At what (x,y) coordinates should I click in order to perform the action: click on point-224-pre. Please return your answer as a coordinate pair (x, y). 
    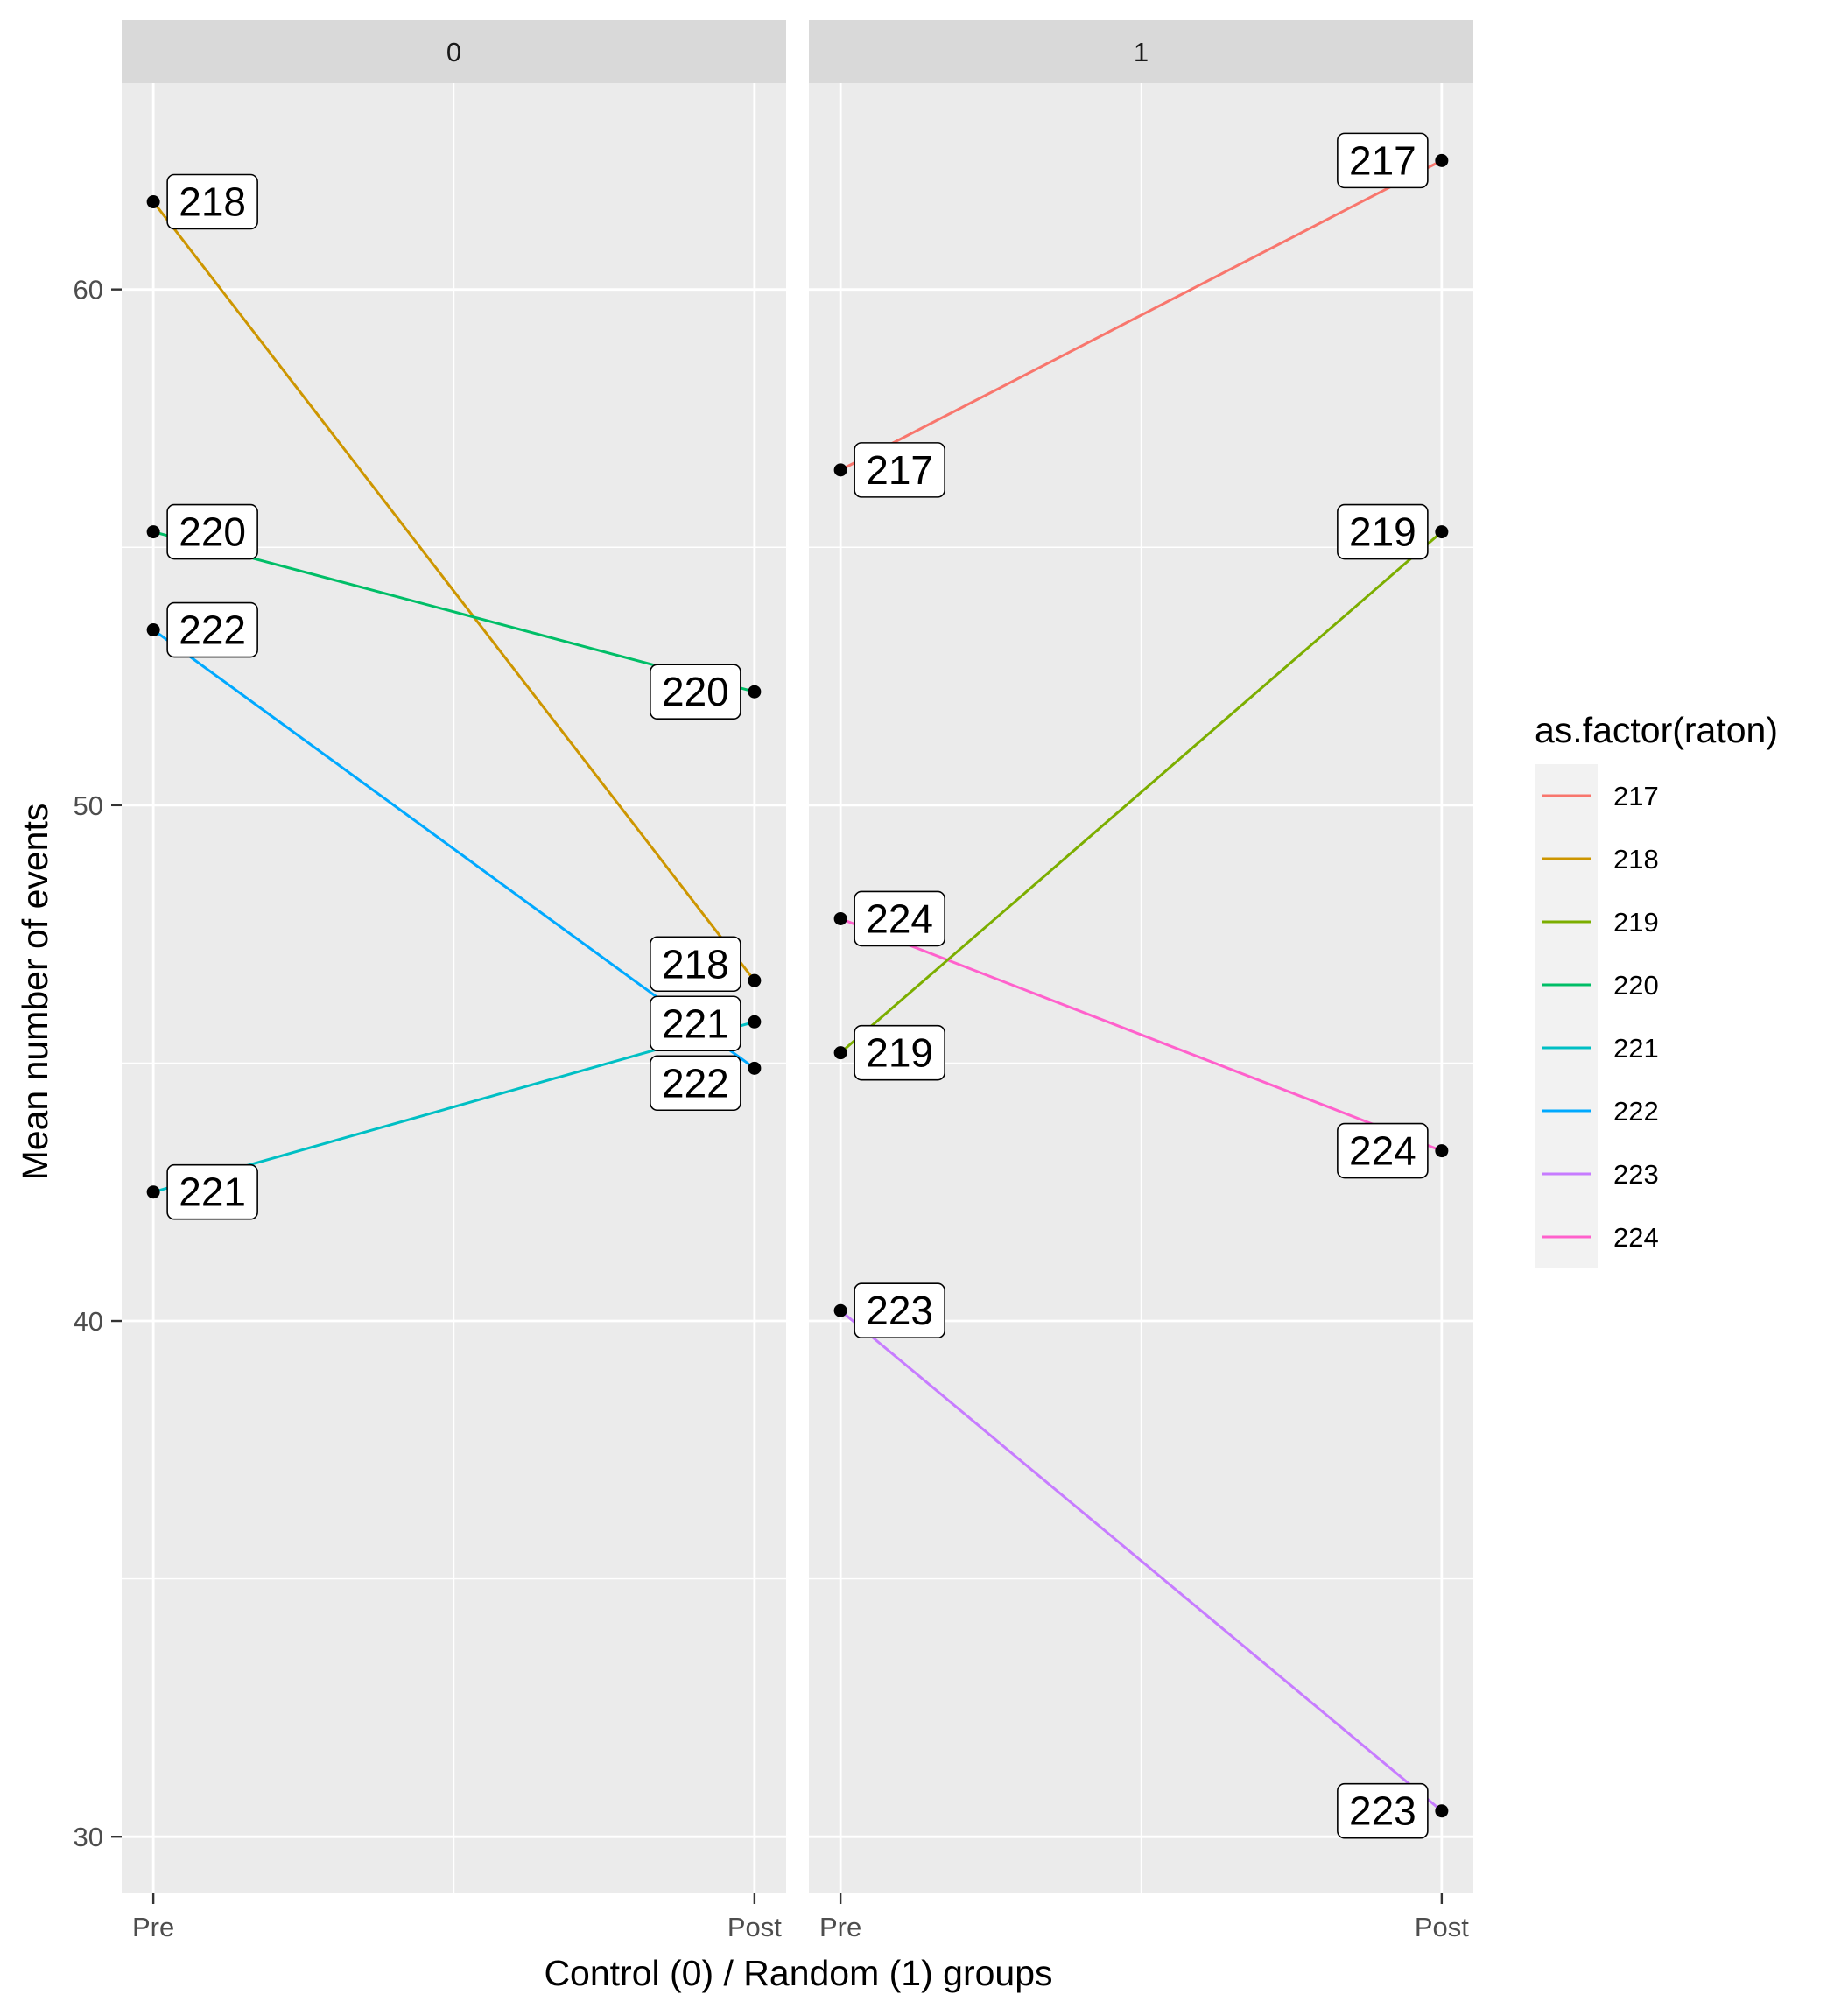
    Looking at the image, I should click on (840, 918).